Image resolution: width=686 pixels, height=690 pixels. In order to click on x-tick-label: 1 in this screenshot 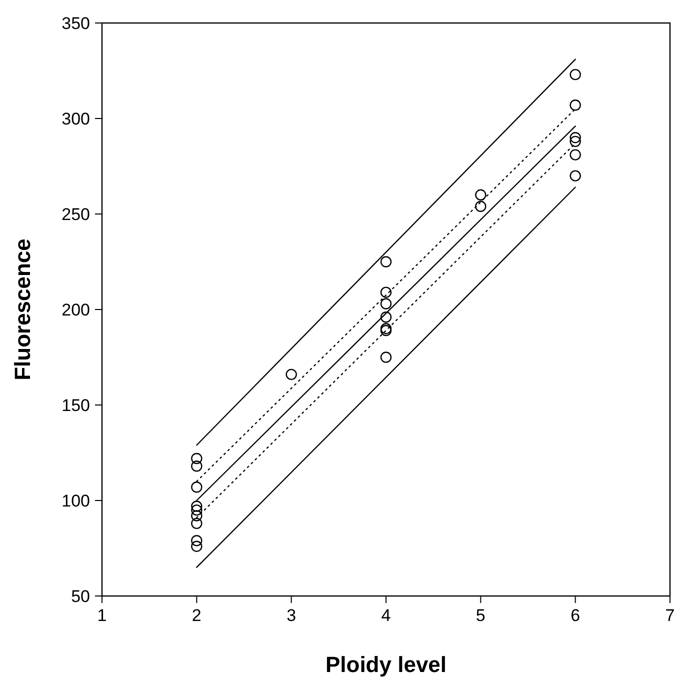, I will do `click(102, 615)`.